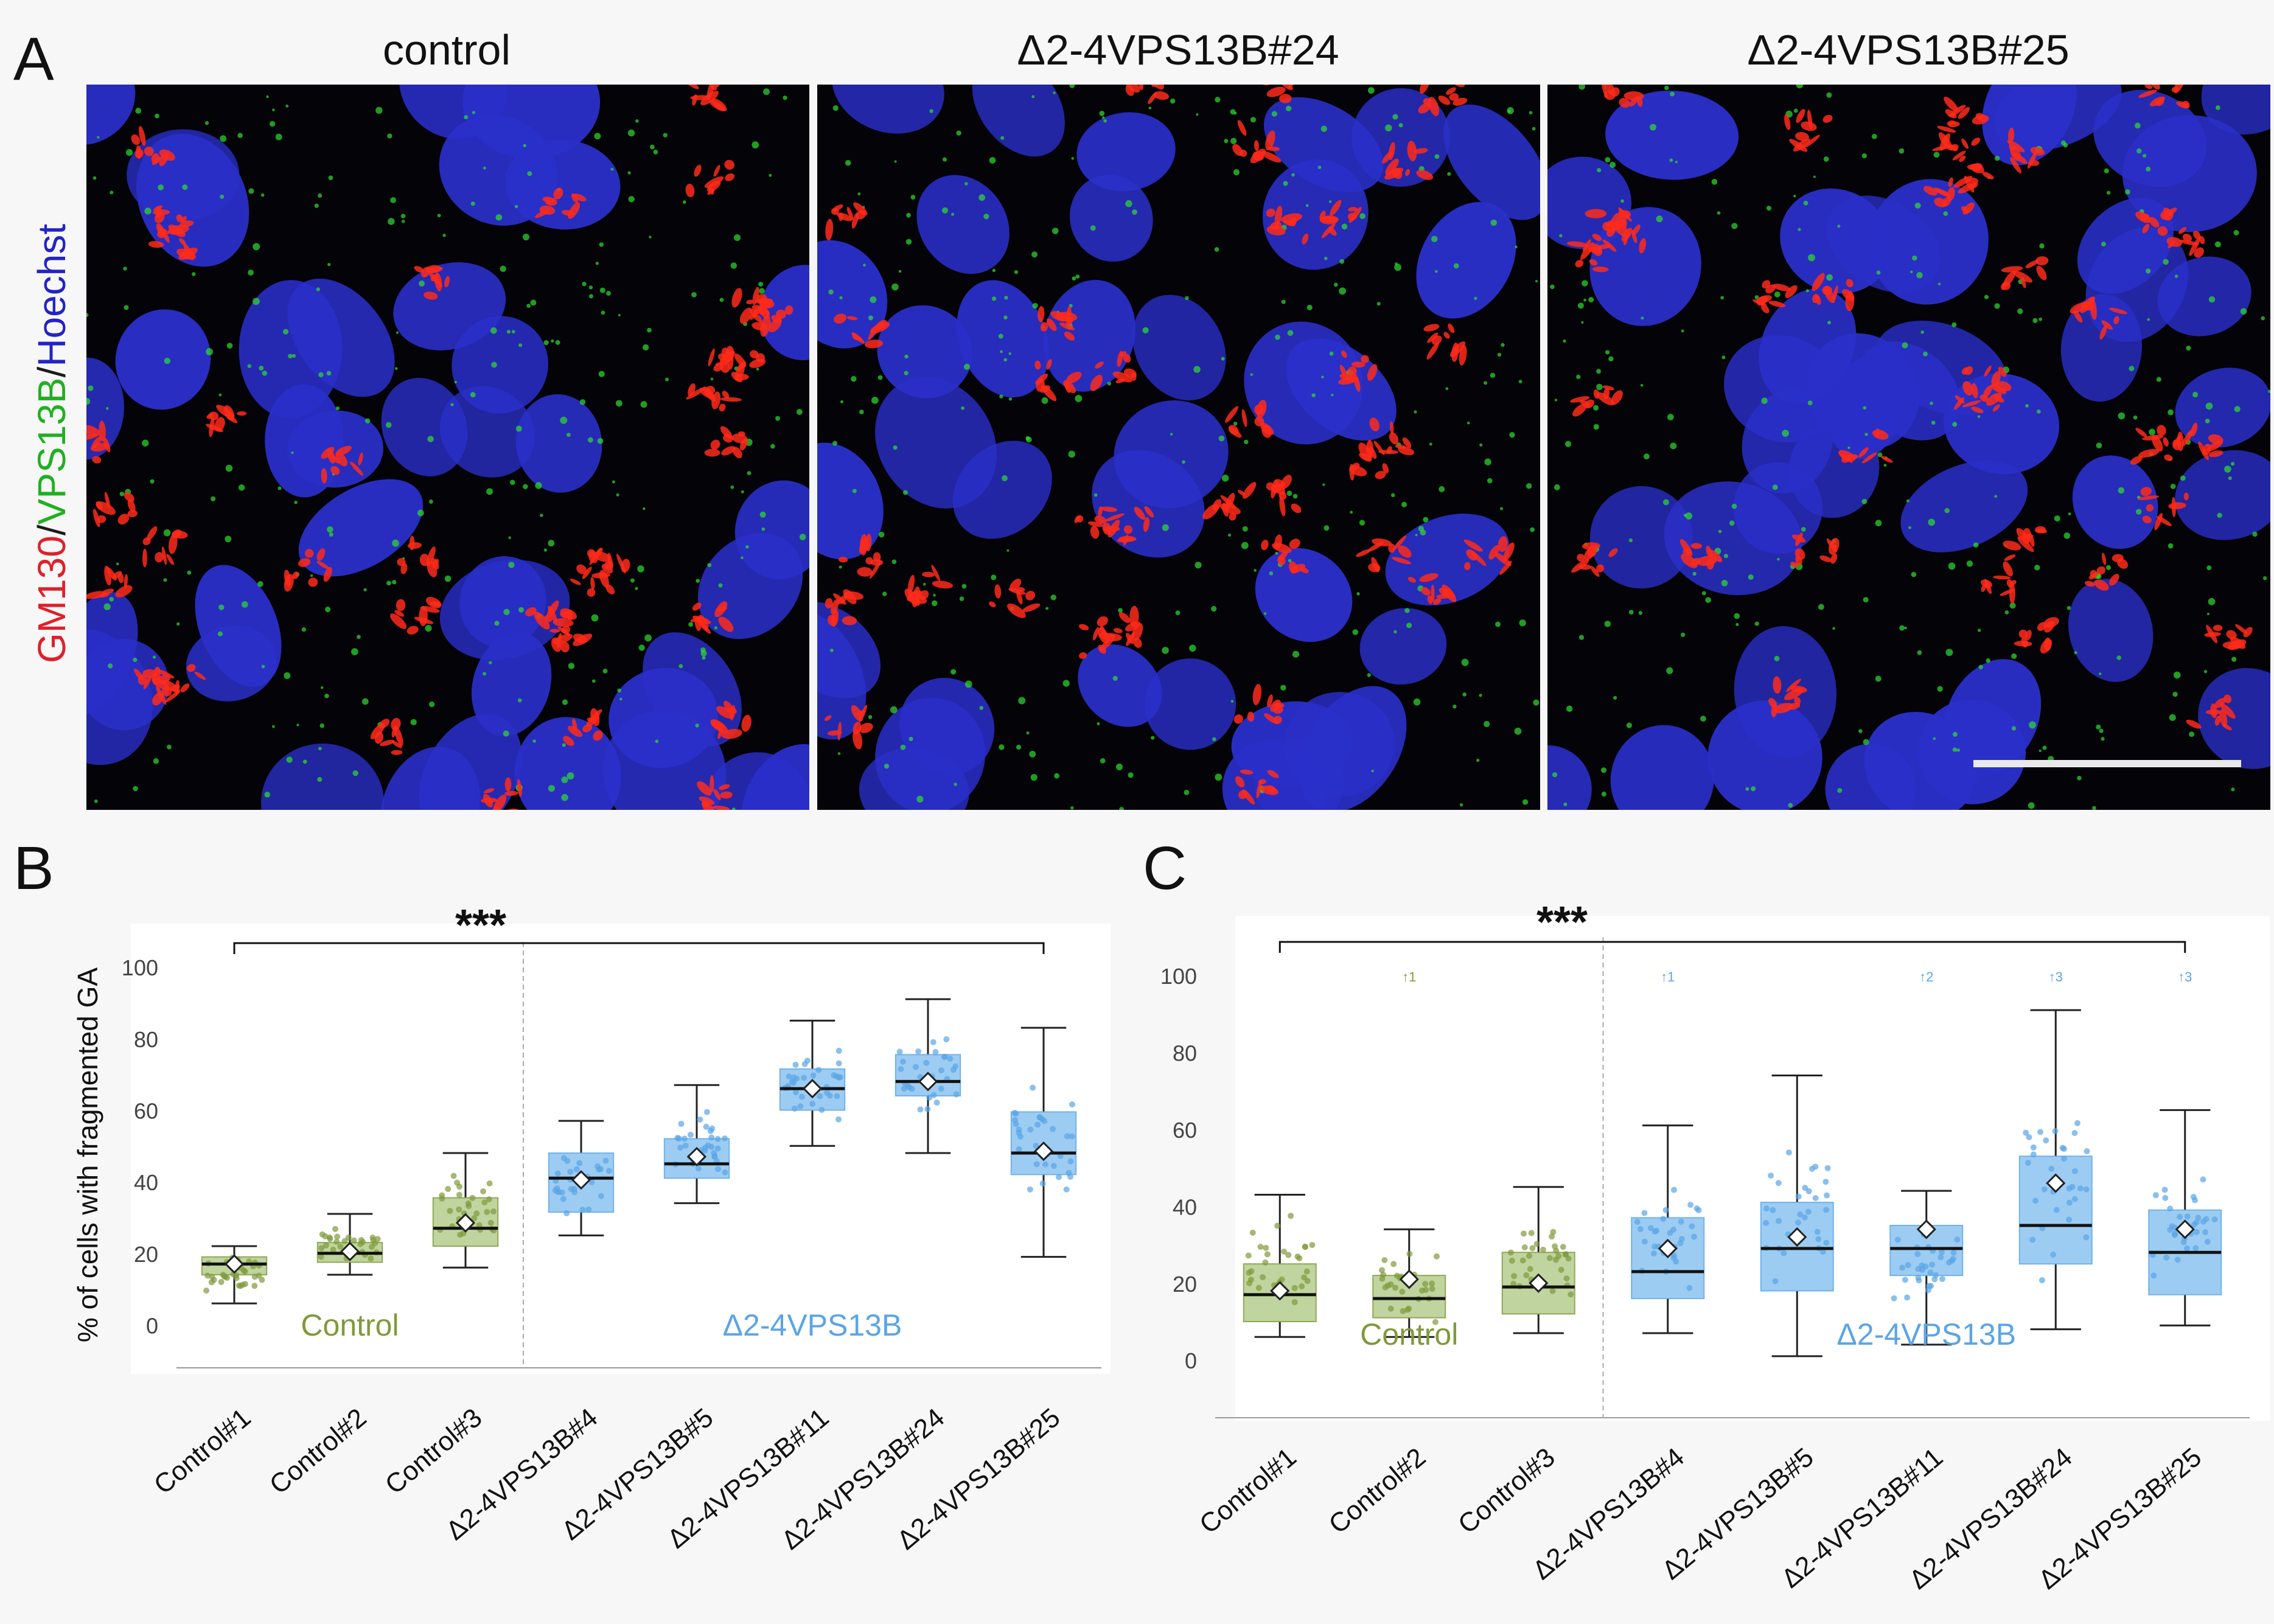 Image resolution: width=2274 pixels, height=1624 pixels. What do you see at coordinates (434, 1451) in the screenshot?
I see `x-tick-label: Control#3` at bounding box center [434, 1451].